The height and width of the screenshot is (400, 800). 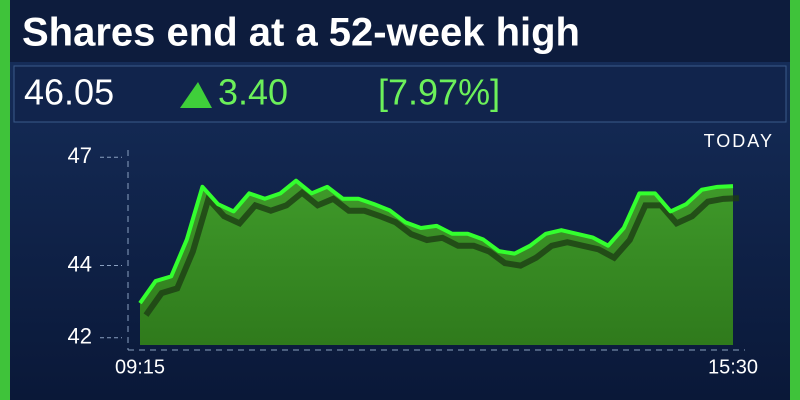 What do you see at coordinates (253, 92) in the screenshot?
I see `change: 3.40` at bounding box center [253, 92].